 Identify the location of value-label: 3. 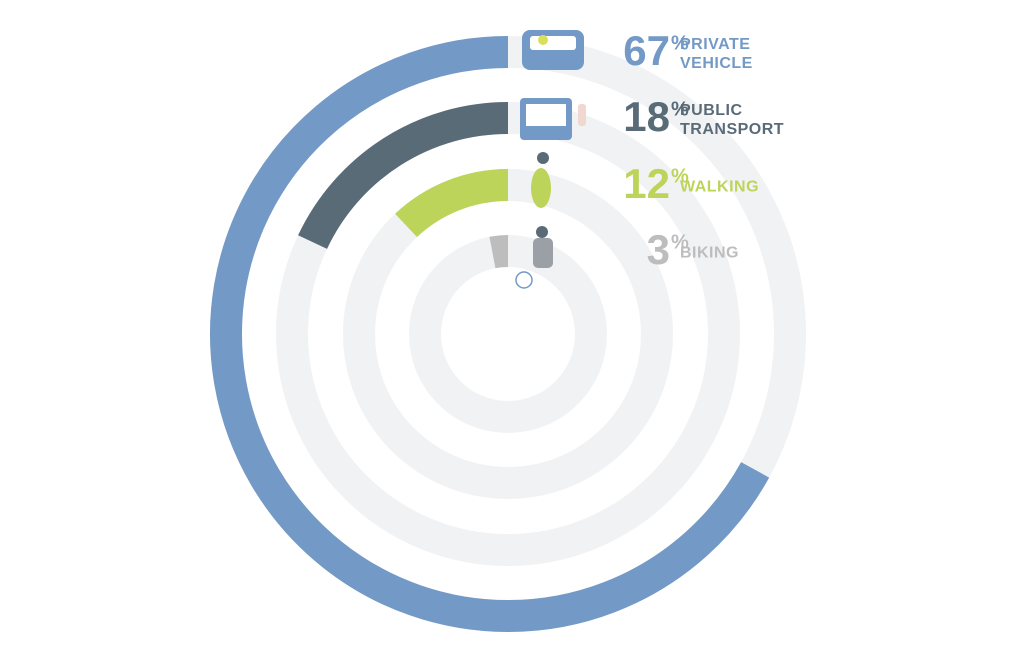
(658, 249).